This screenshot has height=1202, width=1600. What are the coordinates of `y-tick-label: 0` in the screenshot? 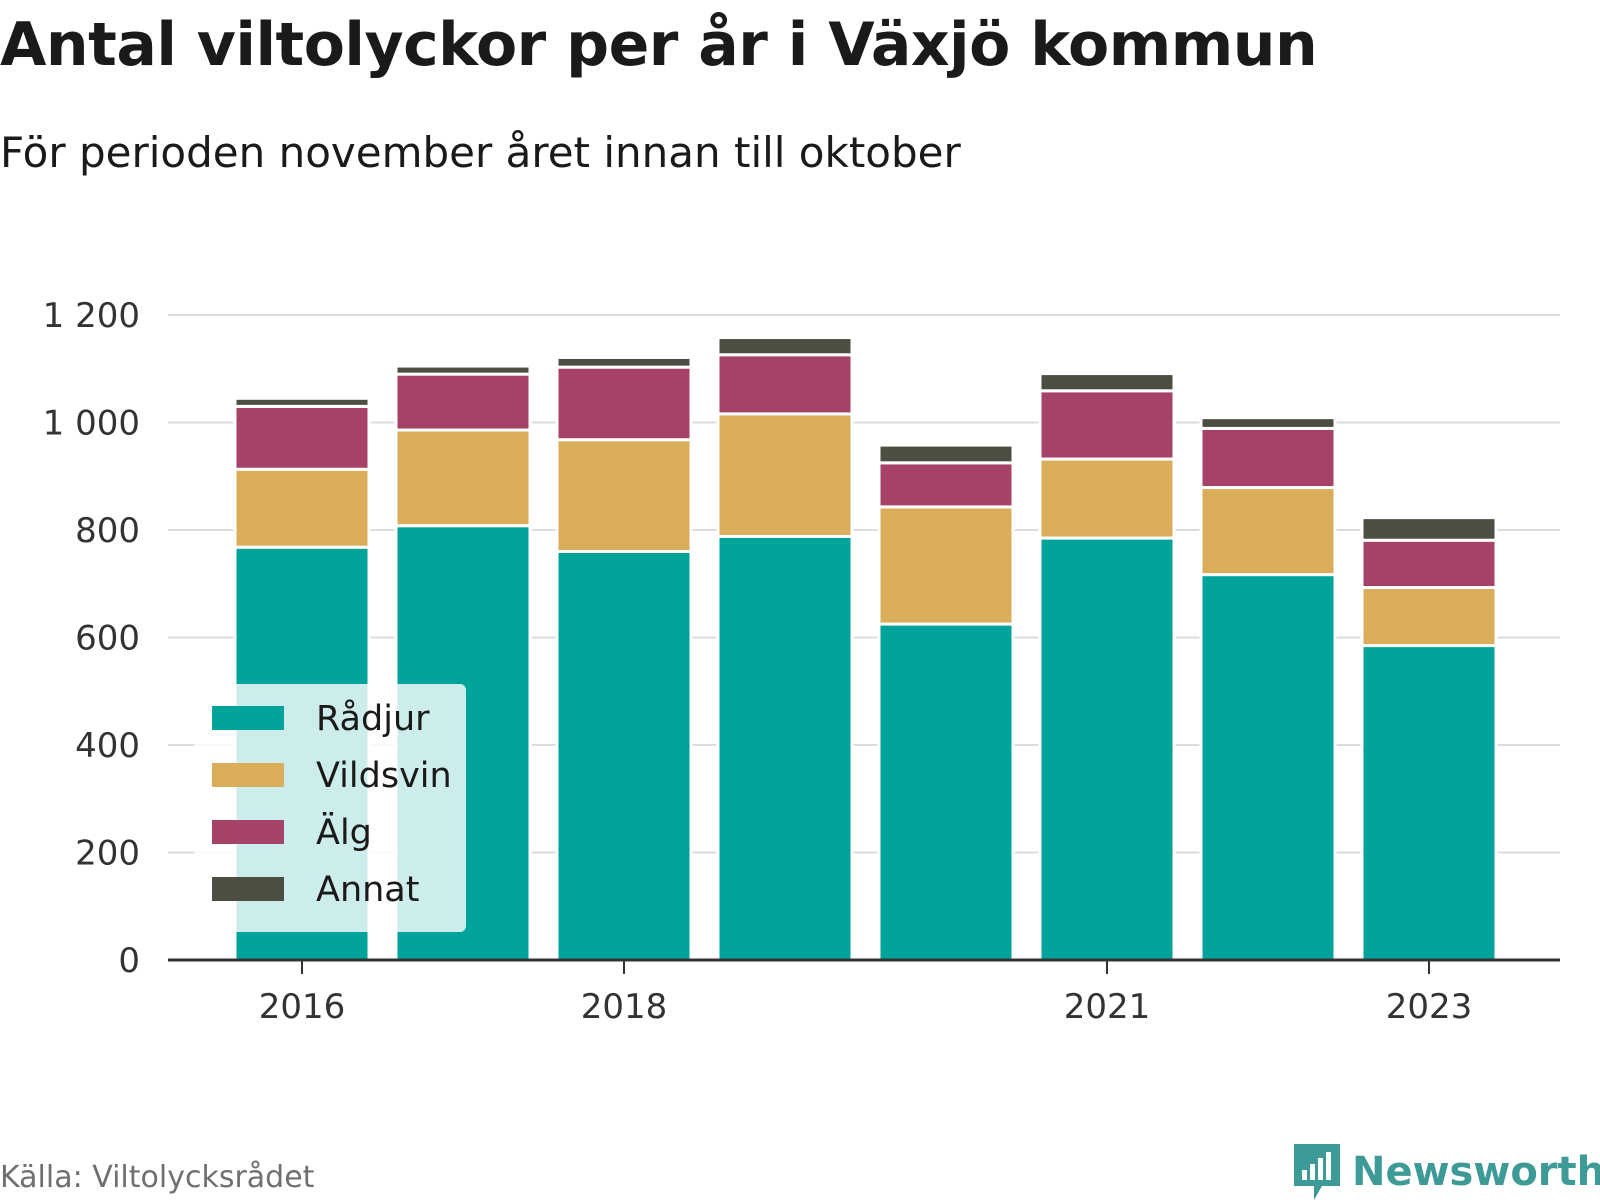 It's located at (129, 961).